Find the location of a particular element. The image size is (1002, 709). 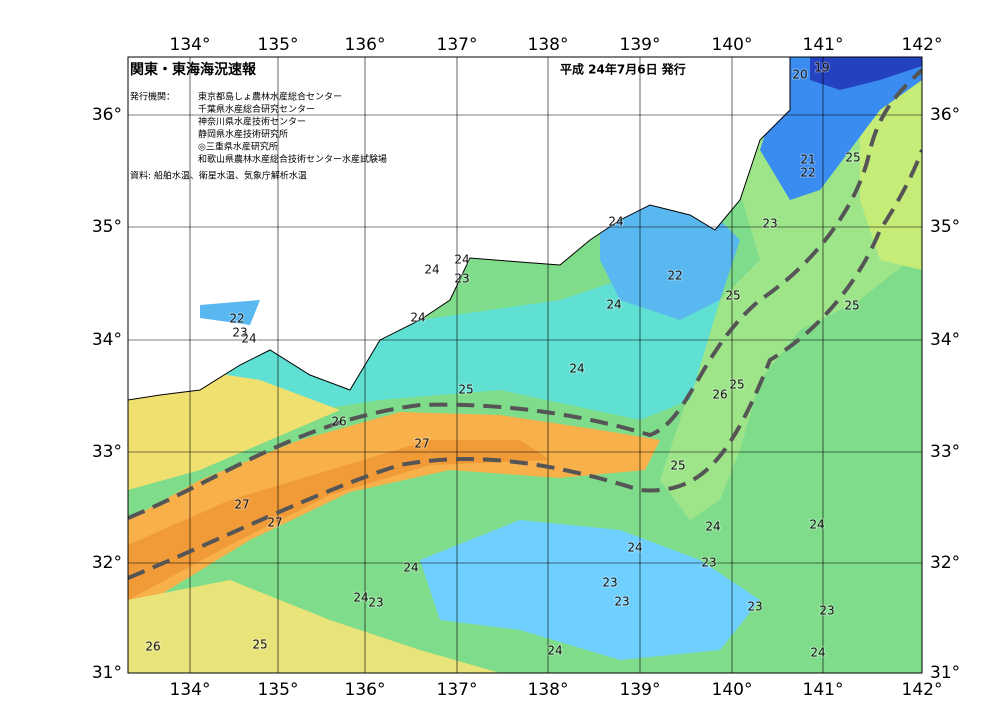

lat-label-left: 35° is located at coordinates (107, 227).